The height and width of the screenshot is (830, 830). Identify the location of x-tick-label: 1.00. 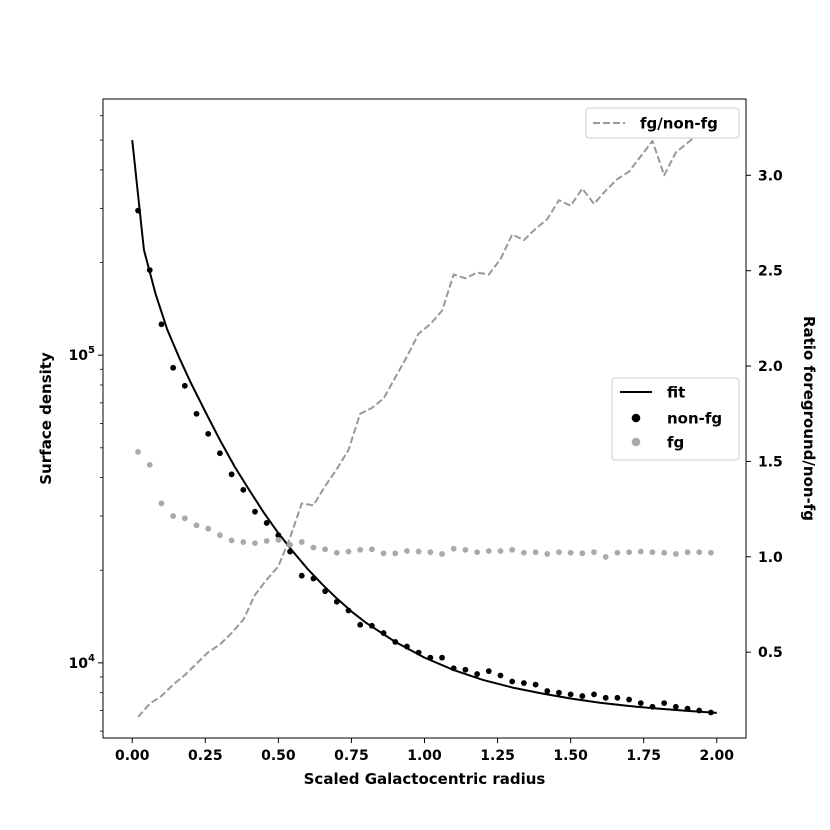
(424, 756).